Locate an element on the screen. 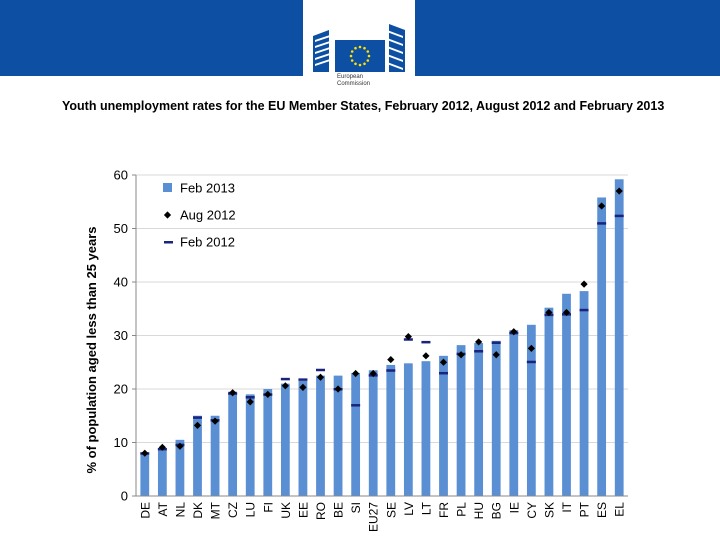 Image resolution: width=720 pixels, height=540 pixels. x-tick-label: FI is located at coordinates (268, 507).